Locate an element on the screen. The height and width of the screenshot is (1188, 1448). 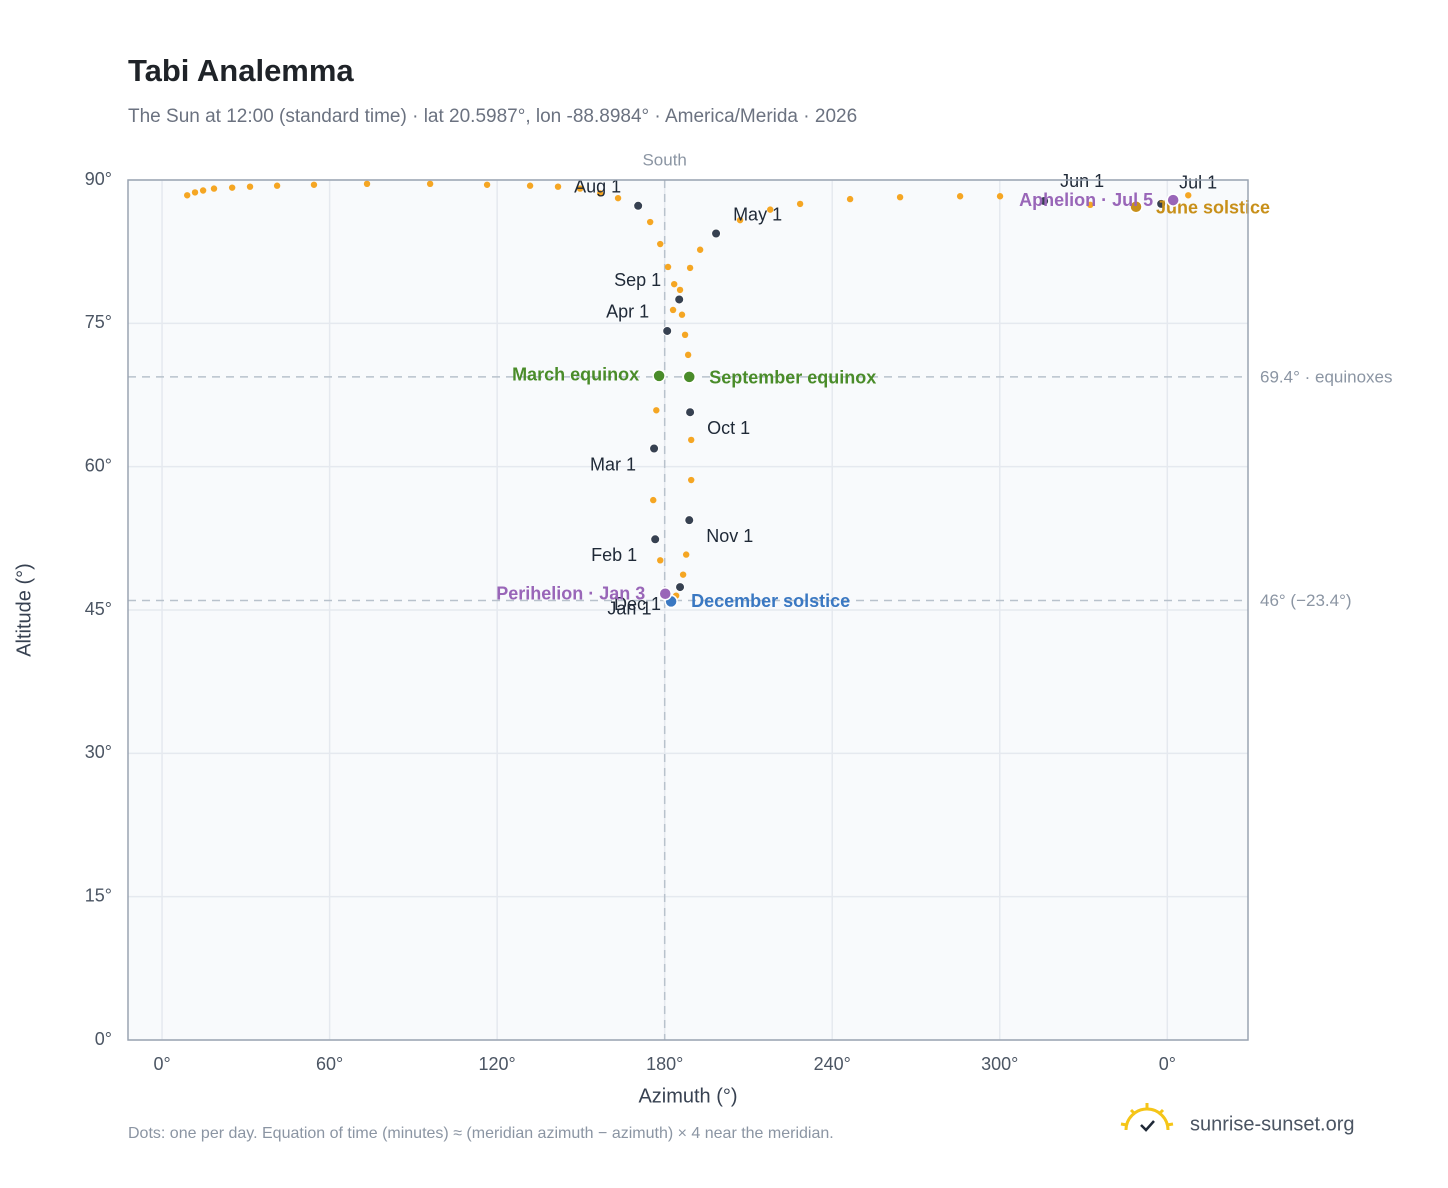
y-tick-label: 15° is located at coordinates (98, 895).